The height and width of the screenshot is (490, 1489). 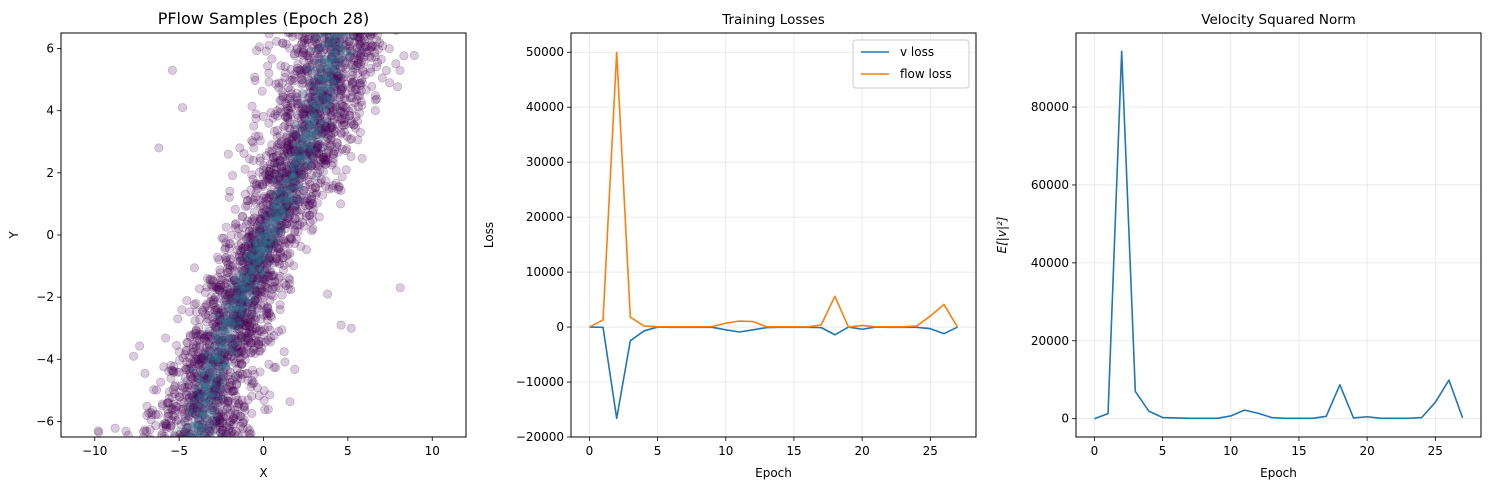 What do you see at coordinates (540, 437) in the screenshot?
I see `losses-ytick-label-0: −20000` at bounding box center [540, 437].